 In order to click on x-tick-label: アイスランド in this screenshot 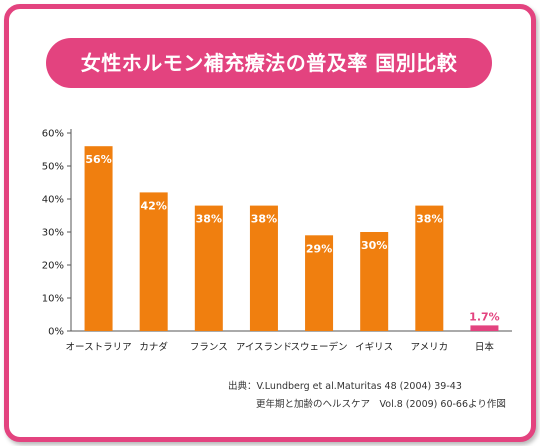, I will do `click(264, 347)`.